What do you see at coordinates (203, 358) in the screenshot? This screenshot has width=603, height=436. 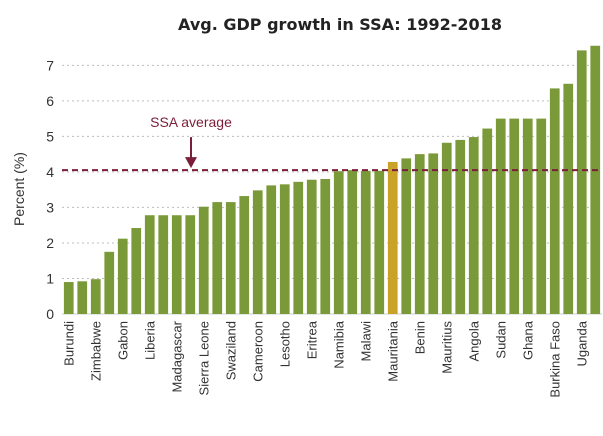 I see `category-label: Sierra Leone` at bounding box center [203, 358].